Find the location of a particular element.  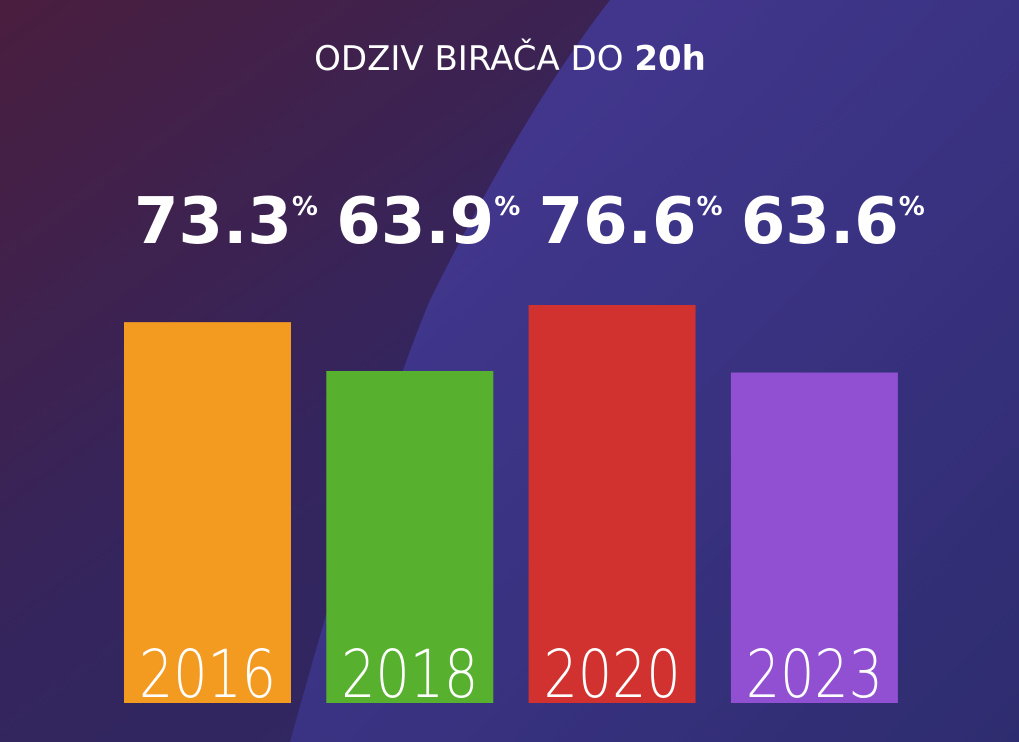

value-label: 63.9% is located at coordinates (428, 222).